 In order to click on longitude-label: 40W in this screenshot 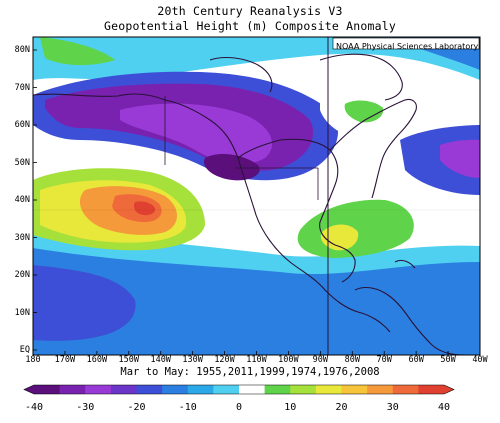, I will do `click(480, 360)`.